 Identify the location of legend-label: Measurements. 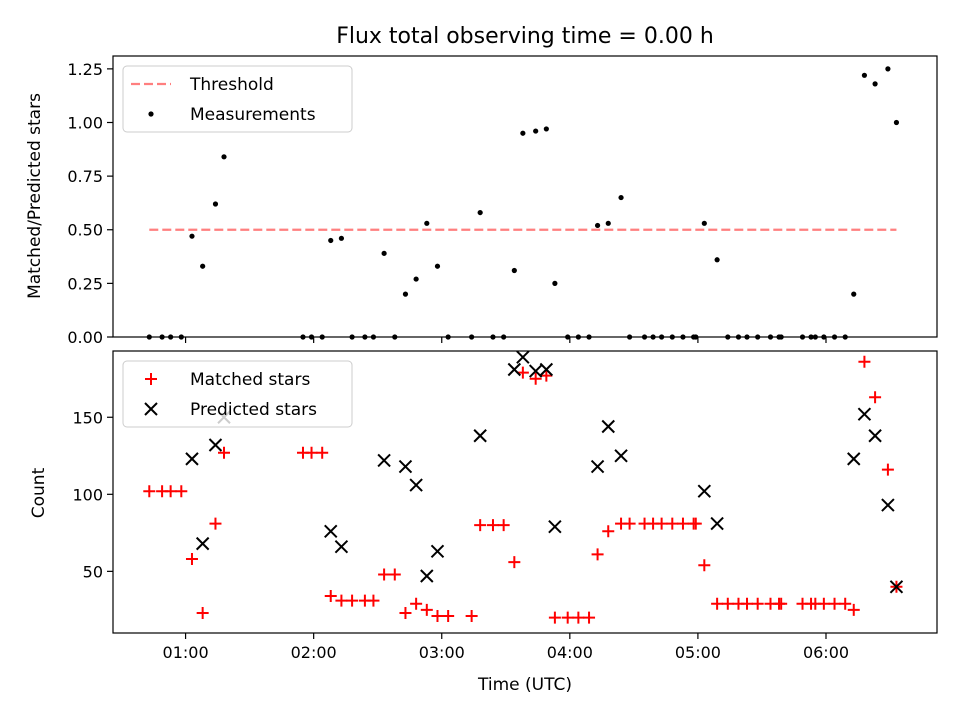
(253, 115).